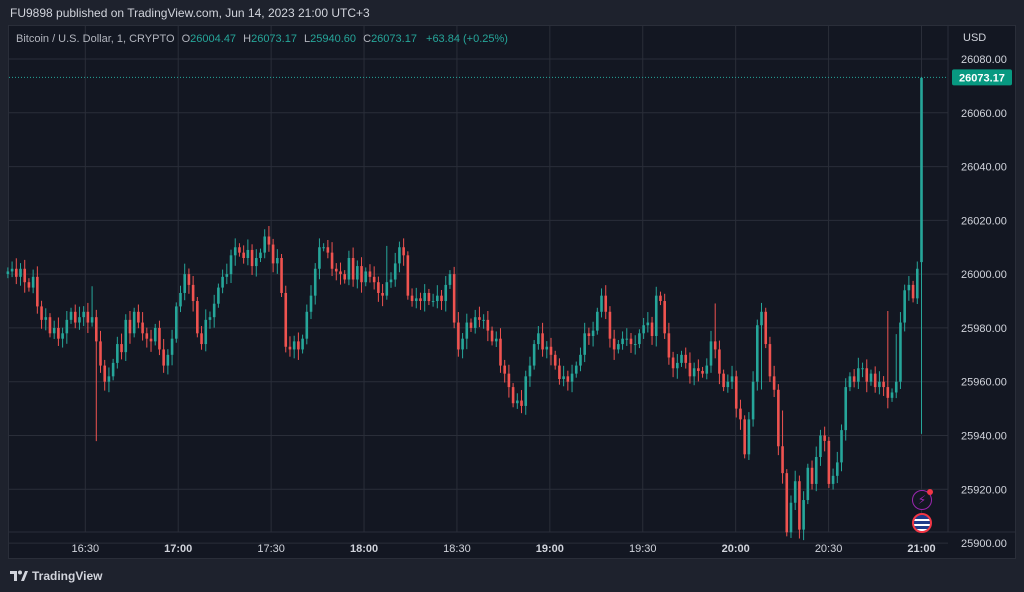 Image resolution: width=1024 pixels, height=592 pixels. Describe the element at coordinates (95, 39) in the screenshot. I see `symbol-name: Bitcoin / U.S. Dollar, 1, CRYPTO` at that location.